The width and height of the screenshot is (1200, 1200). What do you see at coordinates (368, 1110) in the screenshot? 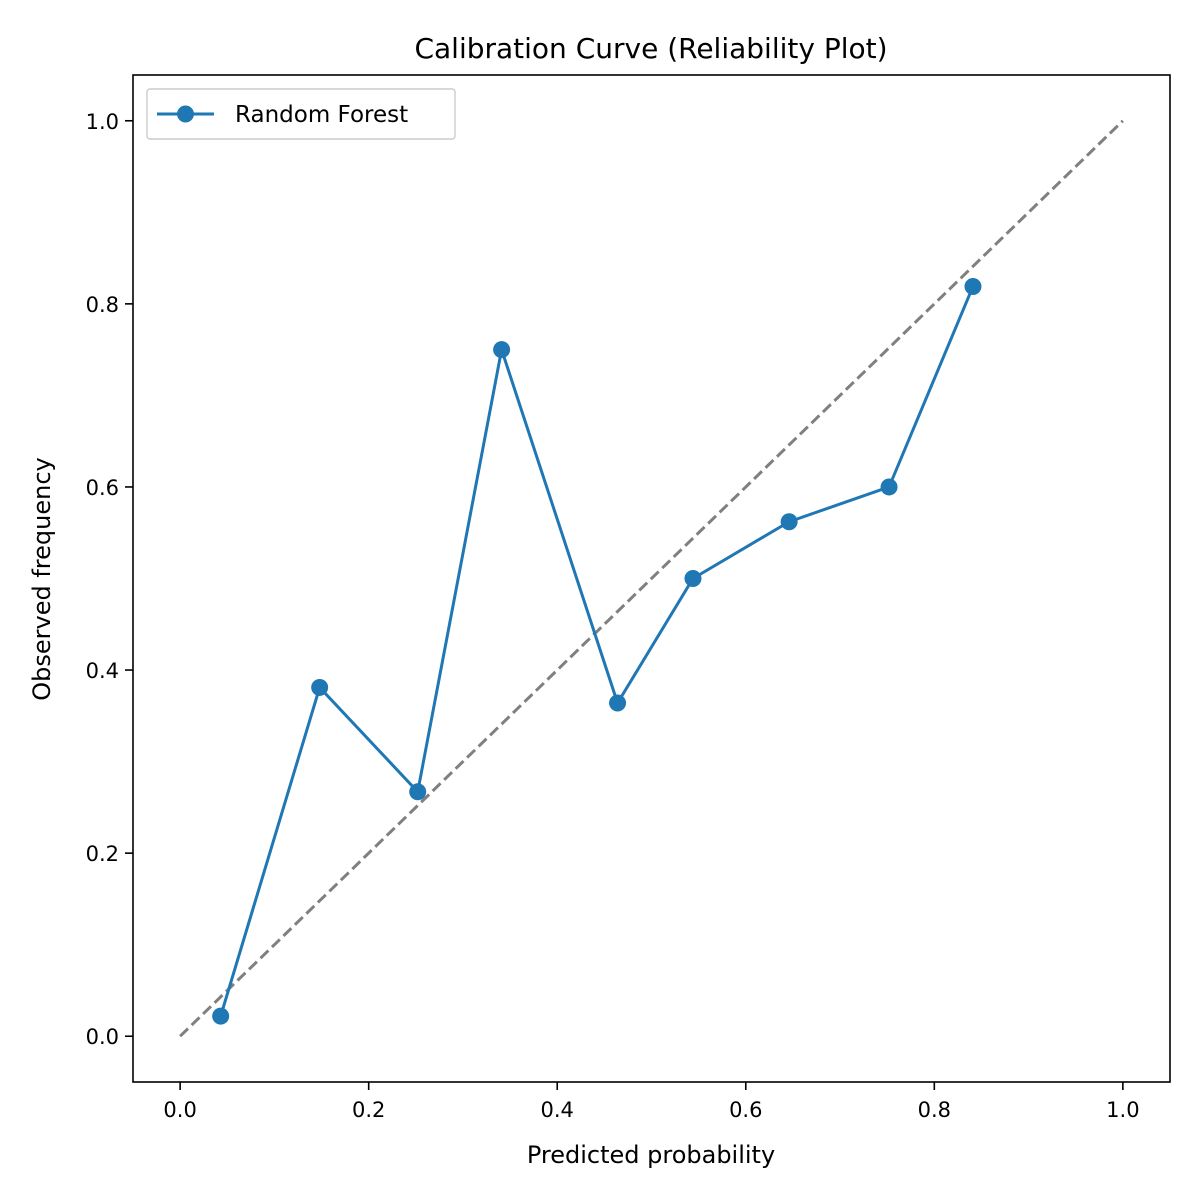
I see `x-tick-label: 0.2` at bounding box center [368, 1110].